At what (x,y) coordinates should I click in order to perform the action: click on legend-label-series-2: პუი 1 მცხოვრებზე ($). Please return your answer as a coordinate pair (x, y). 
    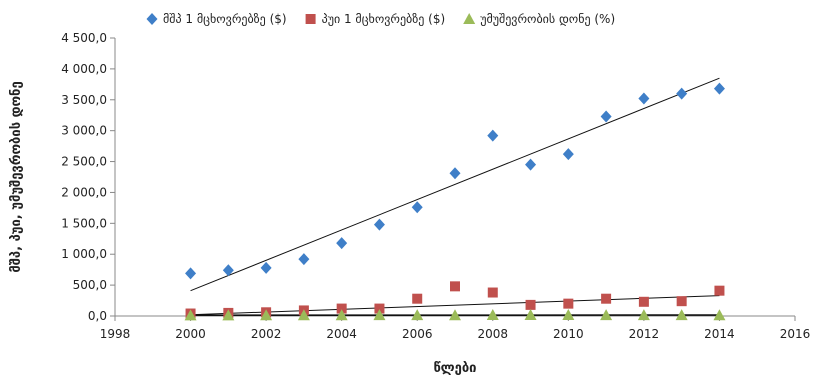
    Looking at the image, I should click on (384, 19).